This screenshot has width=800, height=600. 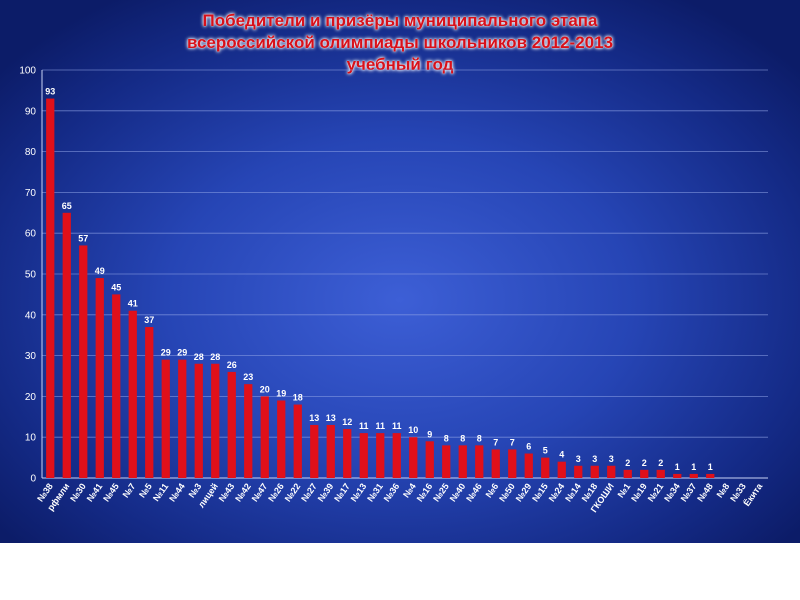 What do you see at coordinates (753, 494) in the screenshot?
I see `x-tick-label: Ёкита` at bounding box center [753, 494].